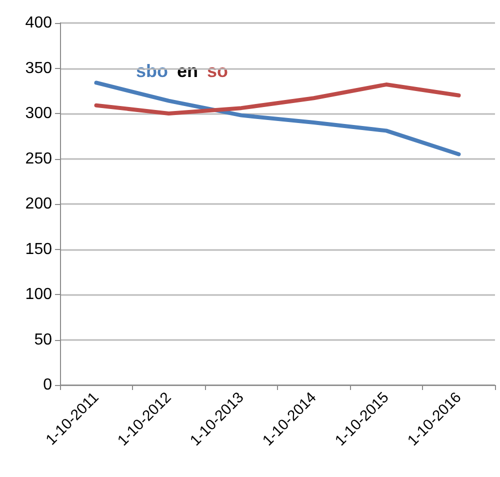 The width and height of the screenshot is (500, 477). What do you see at coordinates (38, 23) in the screenshot?
I see `y-tick-label: 400` at bounding box center [38, 23].